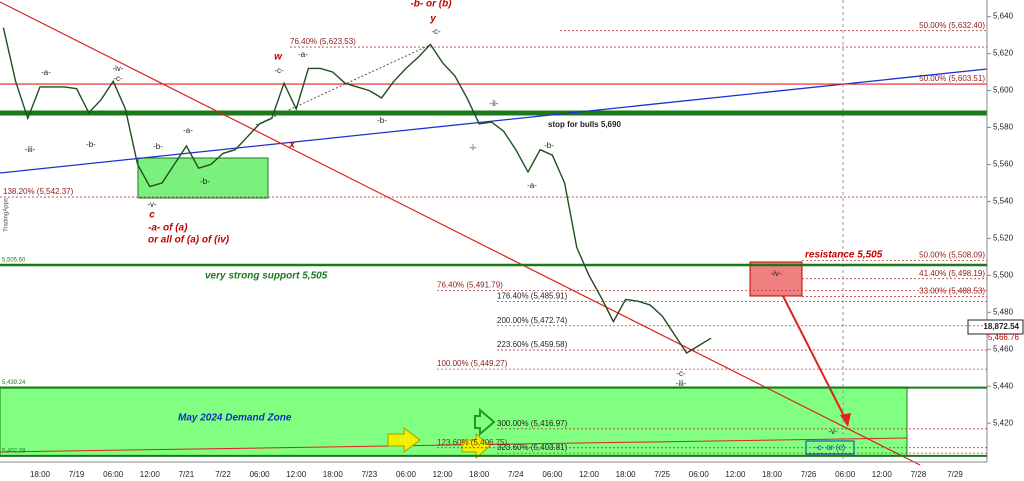 This screenshot has height=481, width=1024. I want to click on level-label: 200.00% (5,472.74), so click(532, 320).